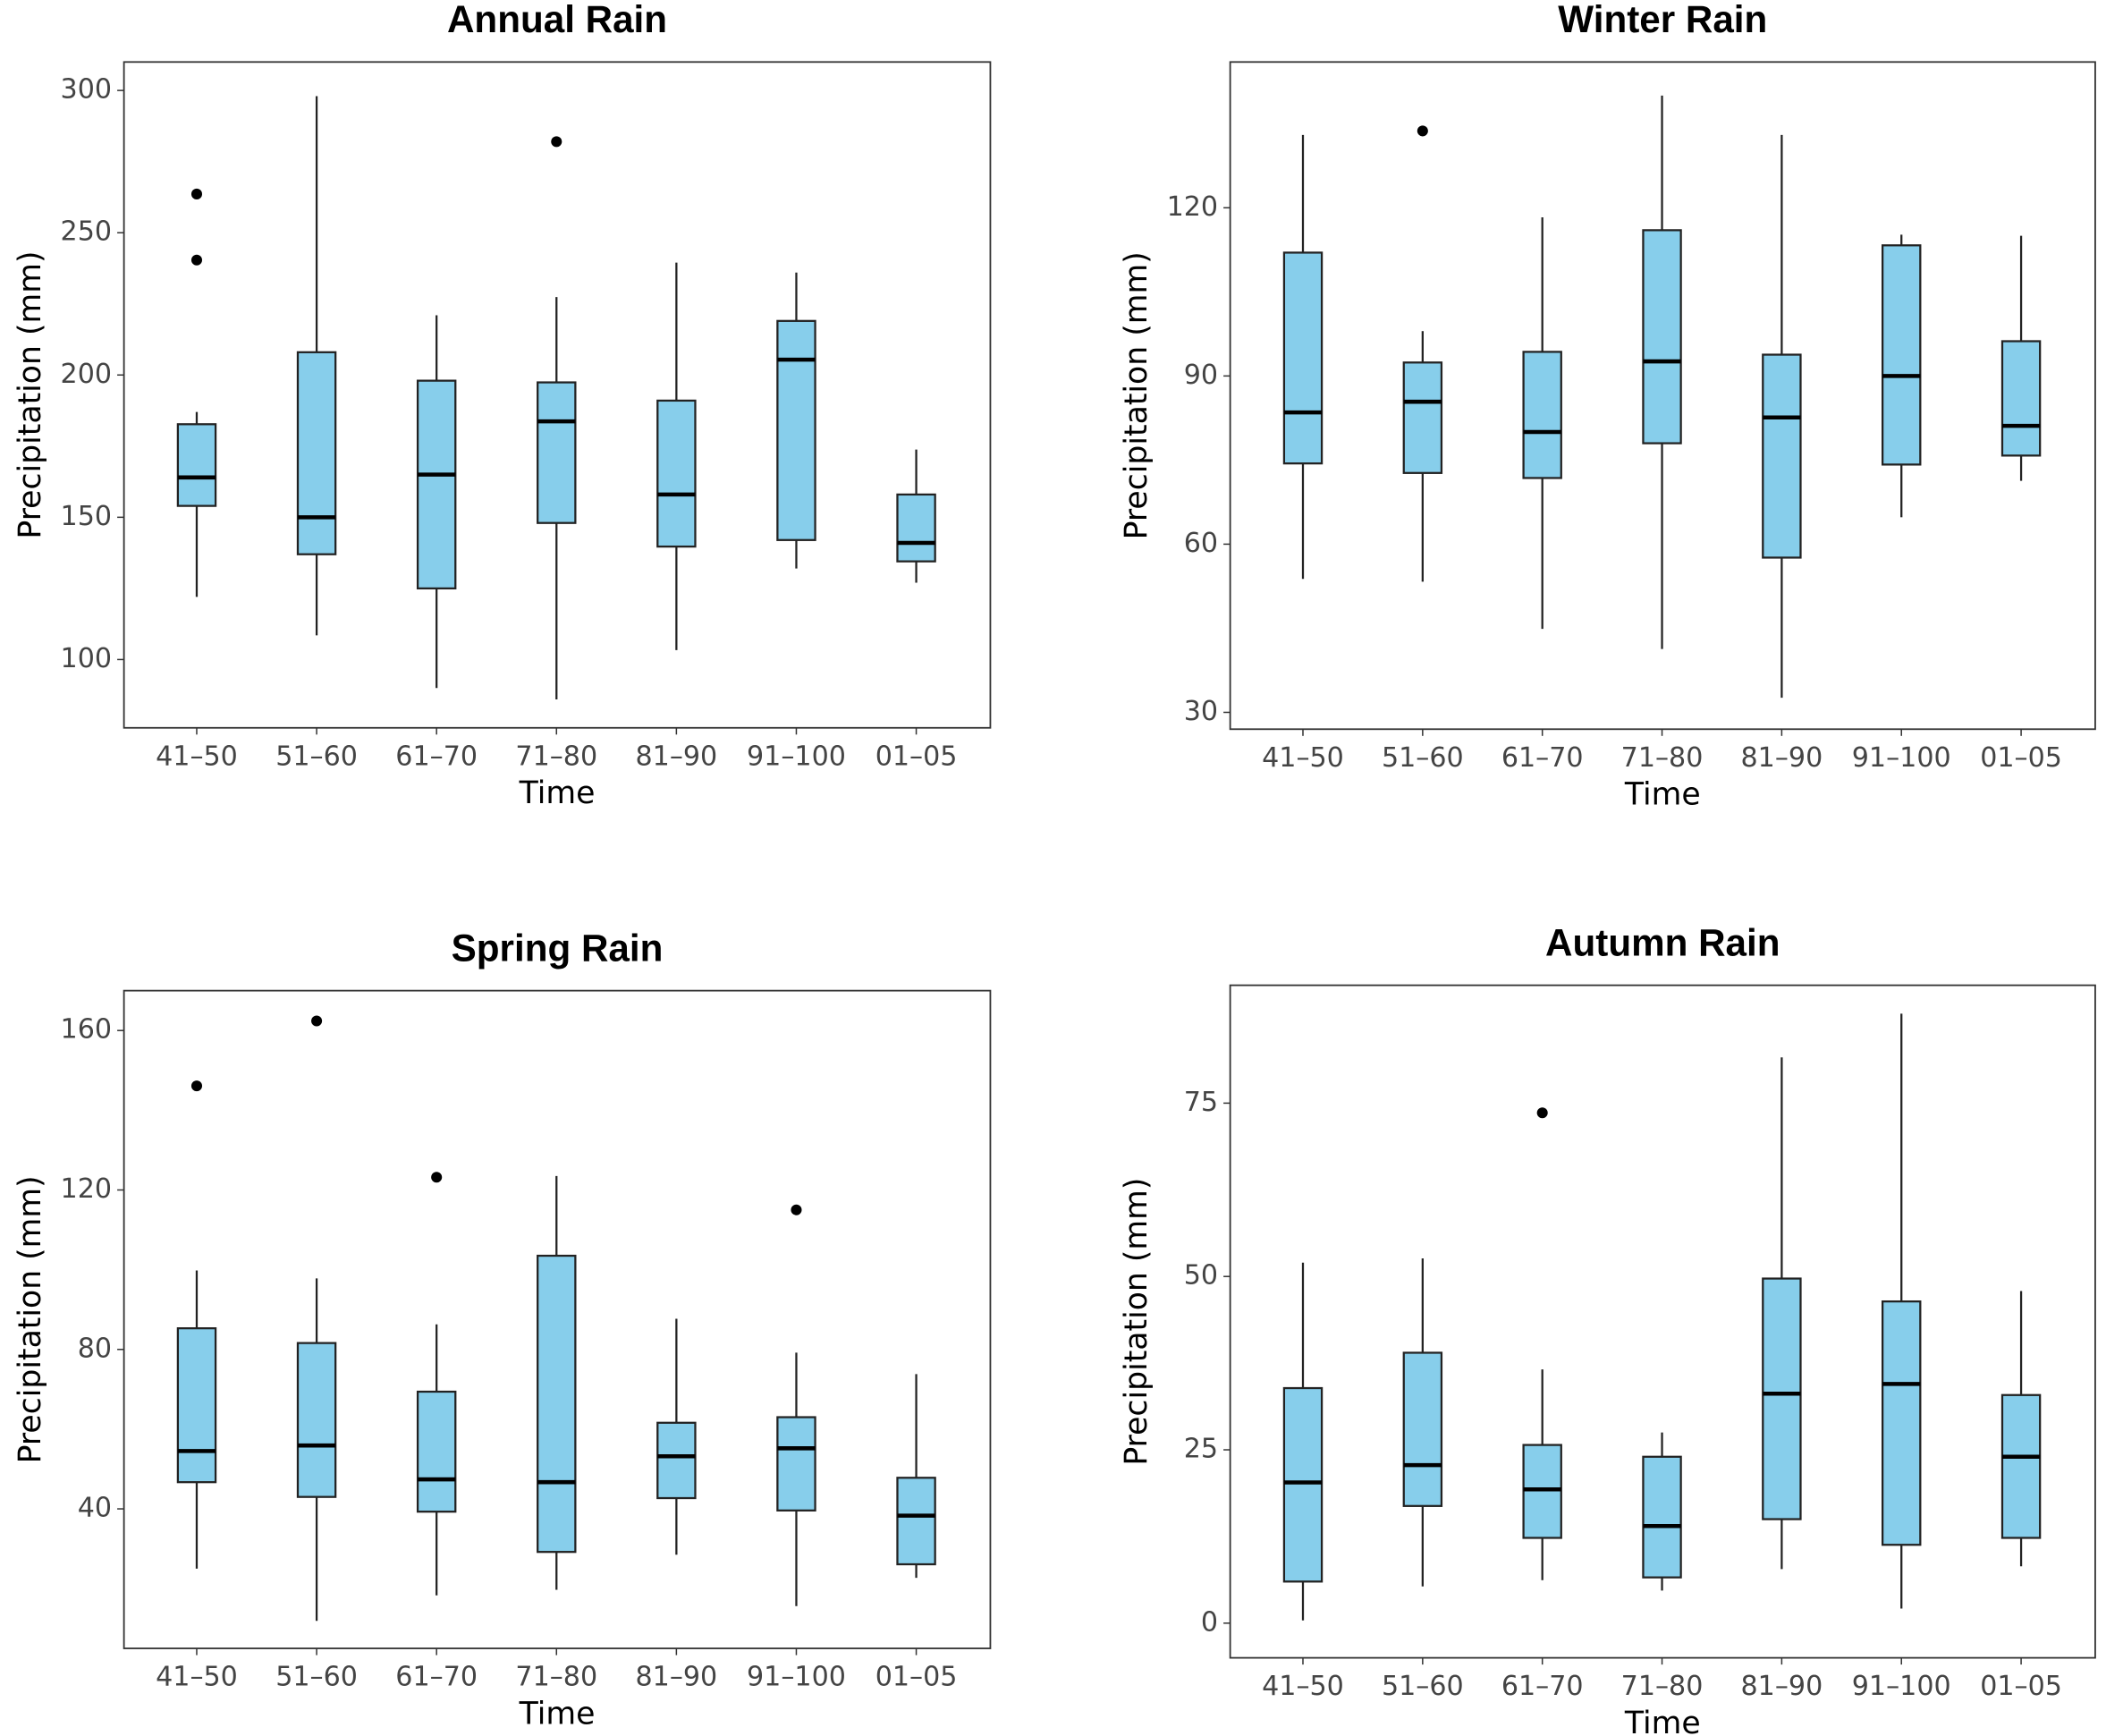 This screenshot has width=2106, height=1736. I want to click on y-tick-label: 25, so click(1201, 1449).